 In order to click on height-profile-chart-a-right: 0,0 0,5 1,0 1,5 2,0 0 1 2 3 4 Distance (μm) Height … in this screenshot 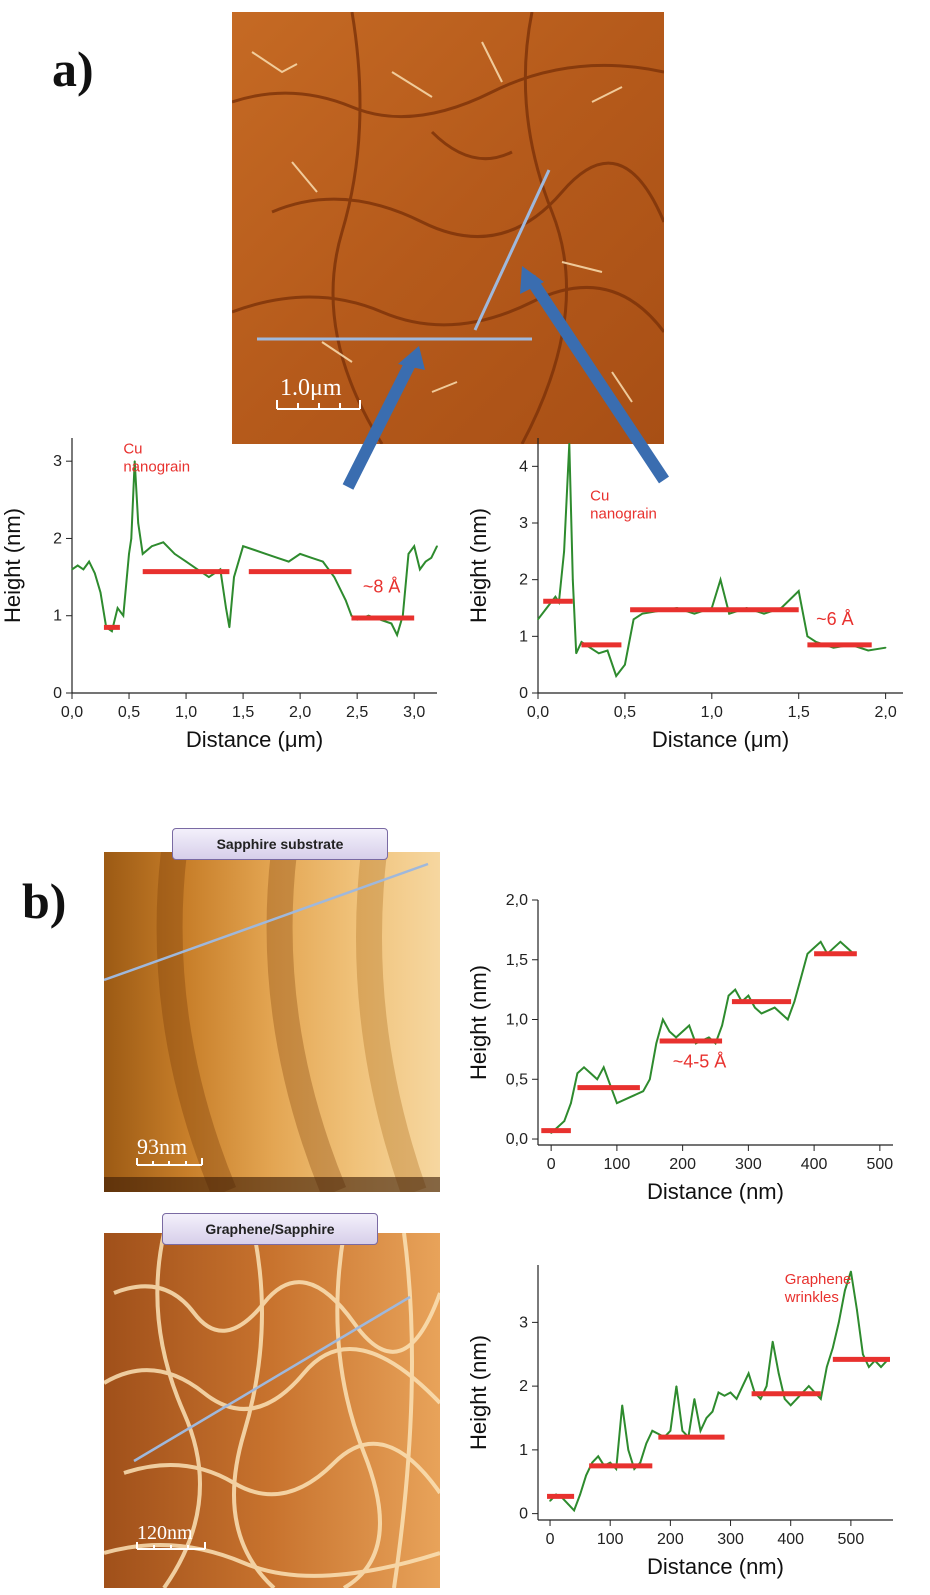, I will do `click(686, 595)`.